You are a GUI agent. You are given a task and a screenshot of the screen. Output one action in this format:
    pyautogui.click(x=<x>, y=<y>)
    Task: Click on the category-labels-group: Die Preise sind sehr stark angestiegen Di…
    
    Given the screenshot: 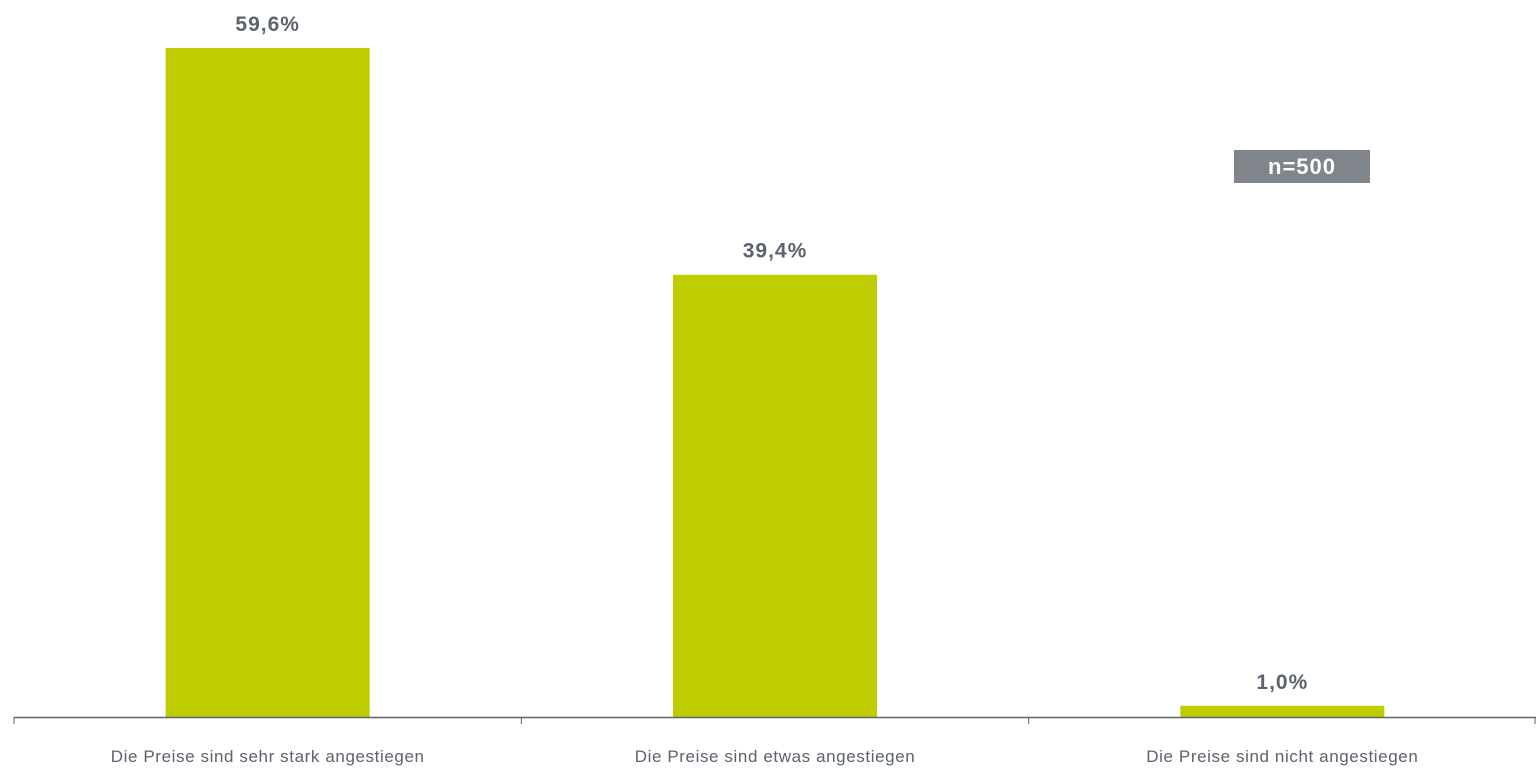 What is the action you would take?
    pyautogui.click(x=764, y=756)
    